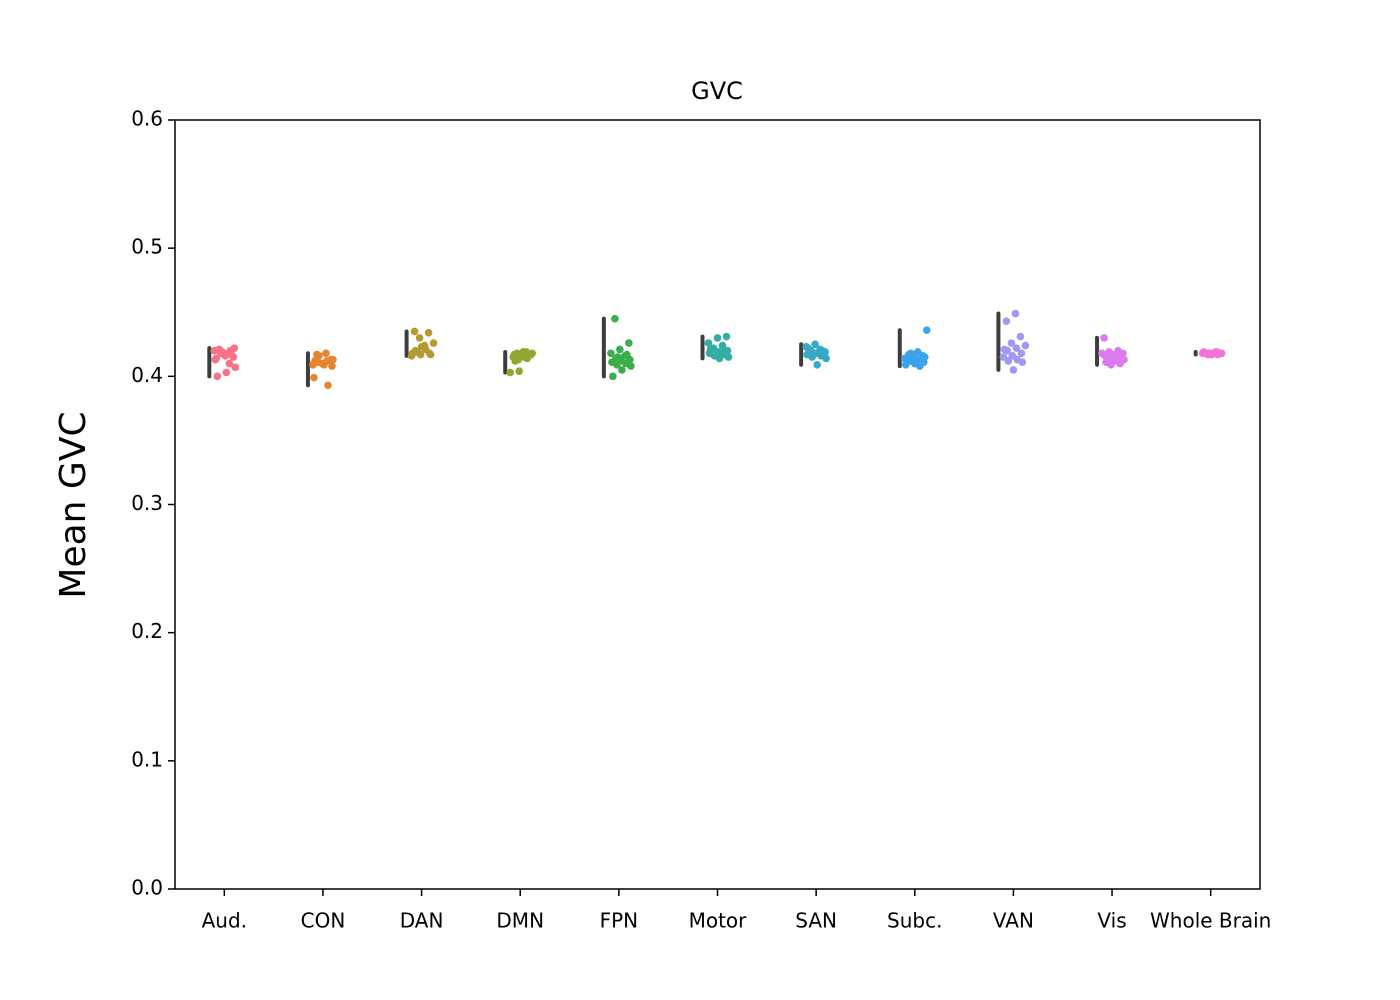 This screenshot has height=1000, width=1400. Describe the element at coordinates (147, 631) in the screenshot. I see `y-tick-label: 0.2` at that location.